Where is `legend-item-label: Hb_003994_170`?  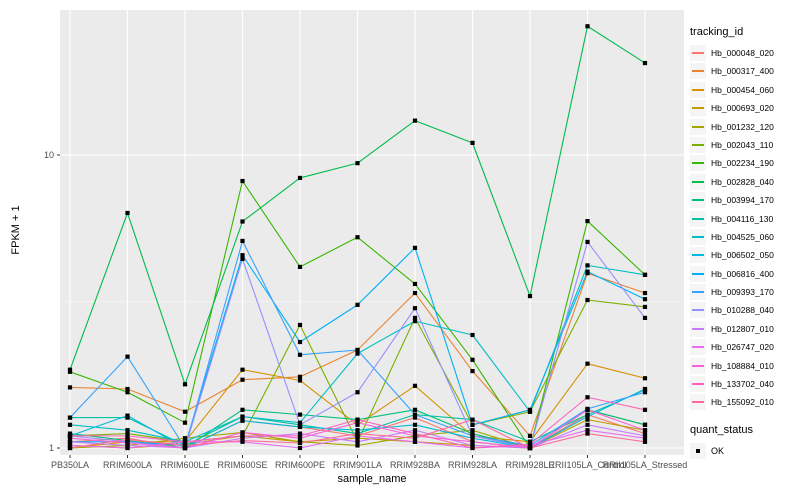 legend-item-label: Hb_003994_170 is located at coordinates (742, 200).